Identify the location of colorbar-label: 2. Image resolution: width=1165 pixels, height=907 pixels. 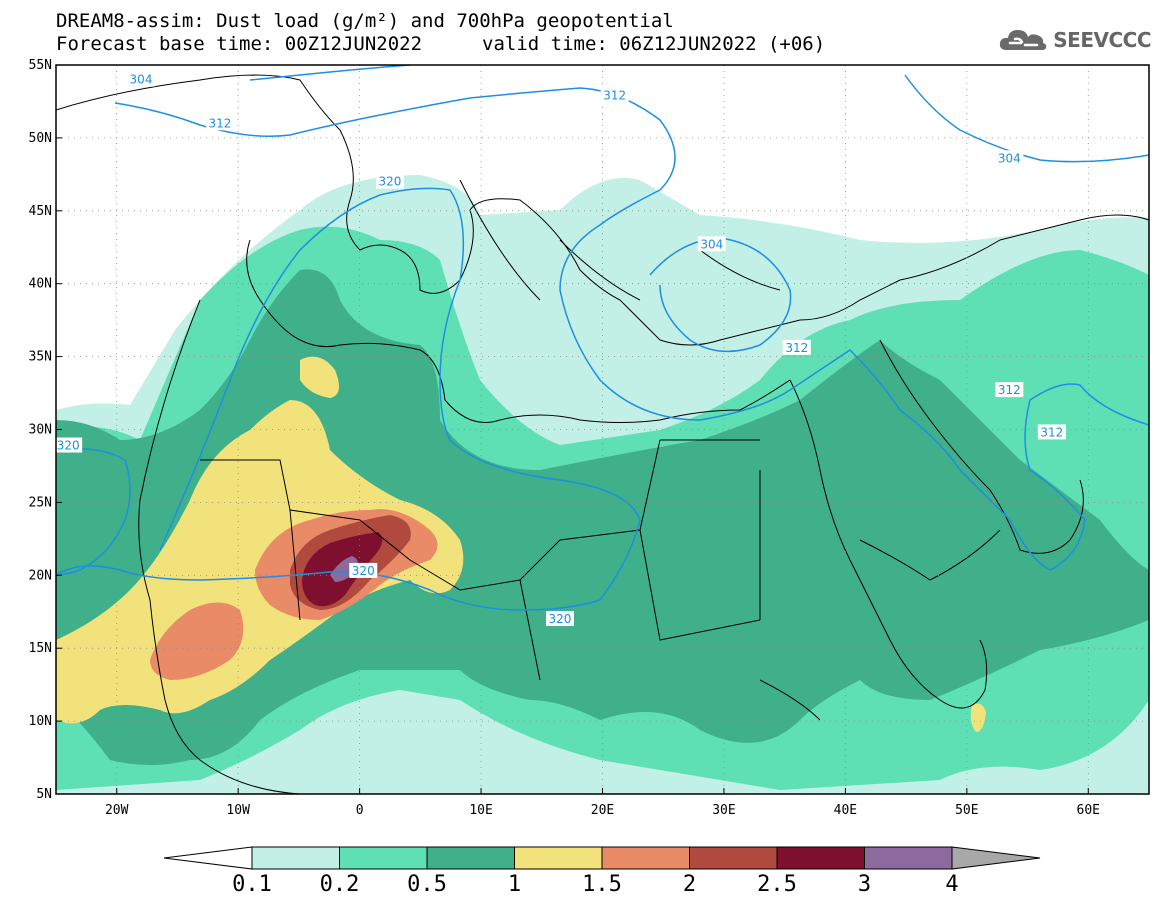
(689, 884).